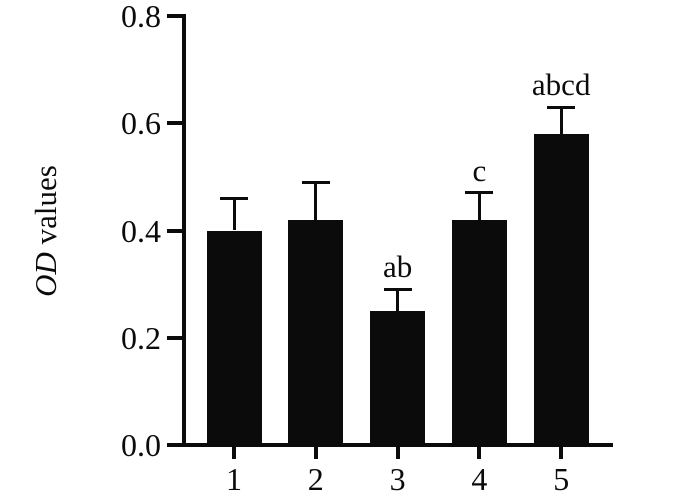 The image size is (700, 502). What do you see at coordinates (141, 230) in the screenshot?
I see `y-tick-label: 0.4` at bounding box center [141, 230].